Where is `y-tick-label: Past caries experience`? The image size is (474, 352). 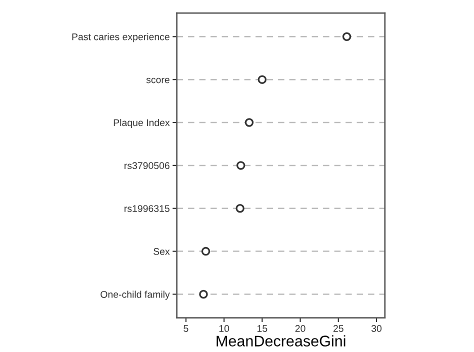 y-tick-label: Past caries experience is located at coordinates (121, 37).